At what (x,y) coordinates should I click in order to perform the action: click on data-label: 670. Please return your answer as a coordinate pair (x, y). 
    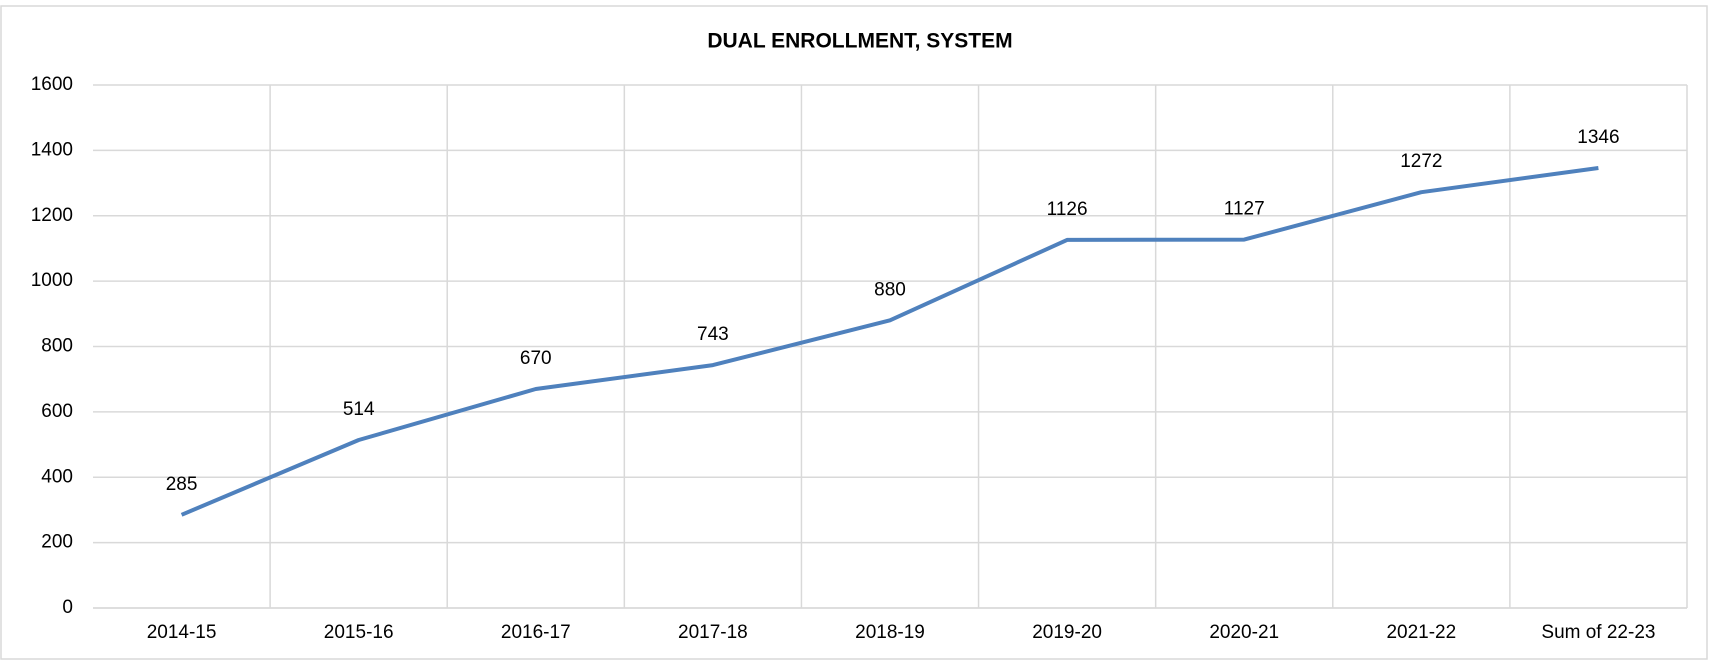
    Looking at the image, I should click on (536, 358).